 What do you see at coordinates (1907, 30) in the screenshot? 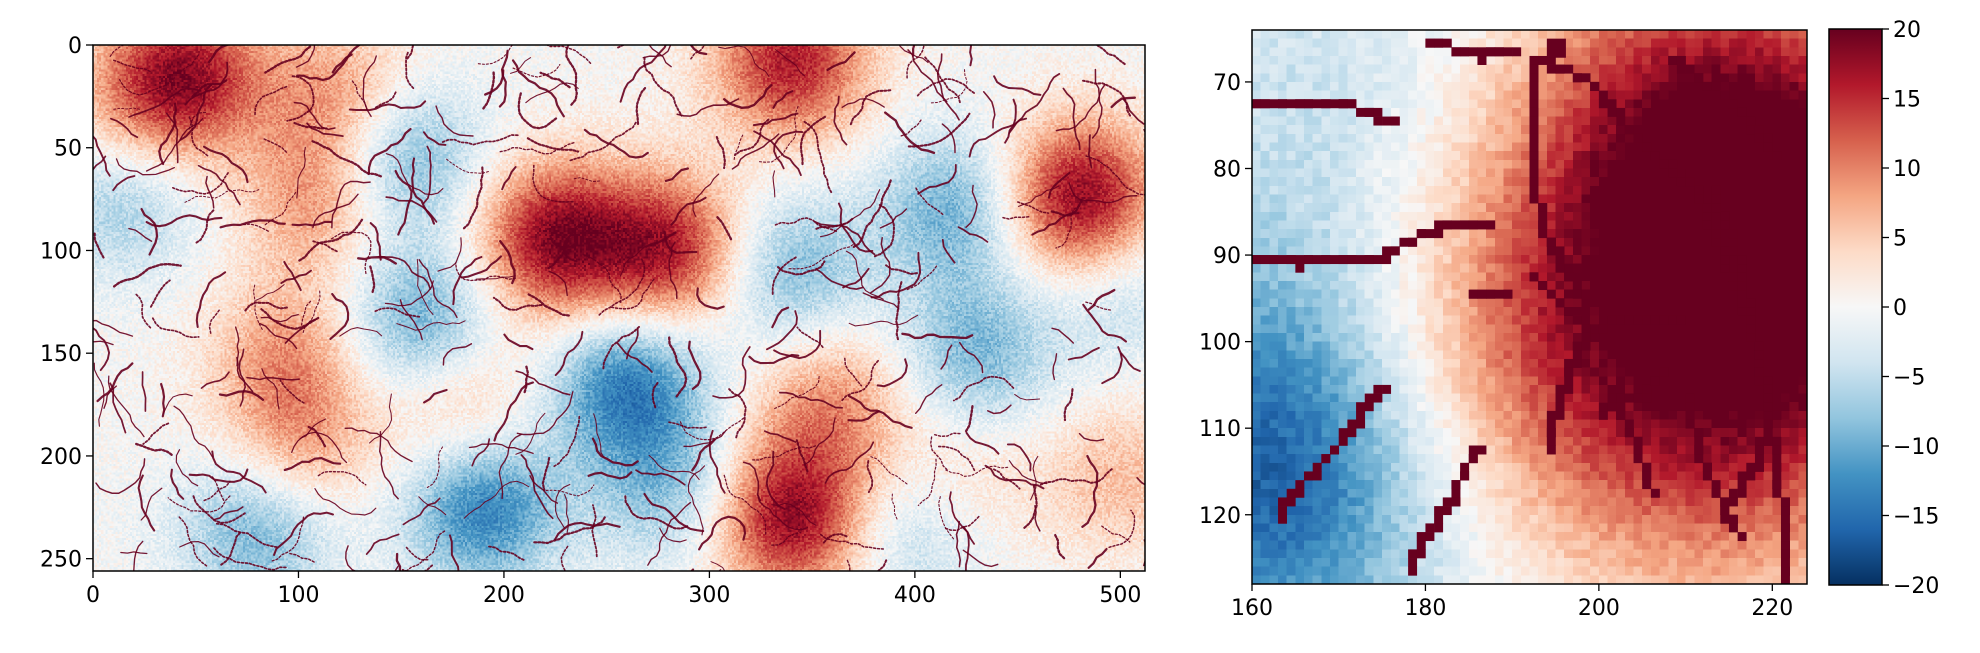
I see `colorbar-tick-label: 20` at bounding box center [1907, 30].